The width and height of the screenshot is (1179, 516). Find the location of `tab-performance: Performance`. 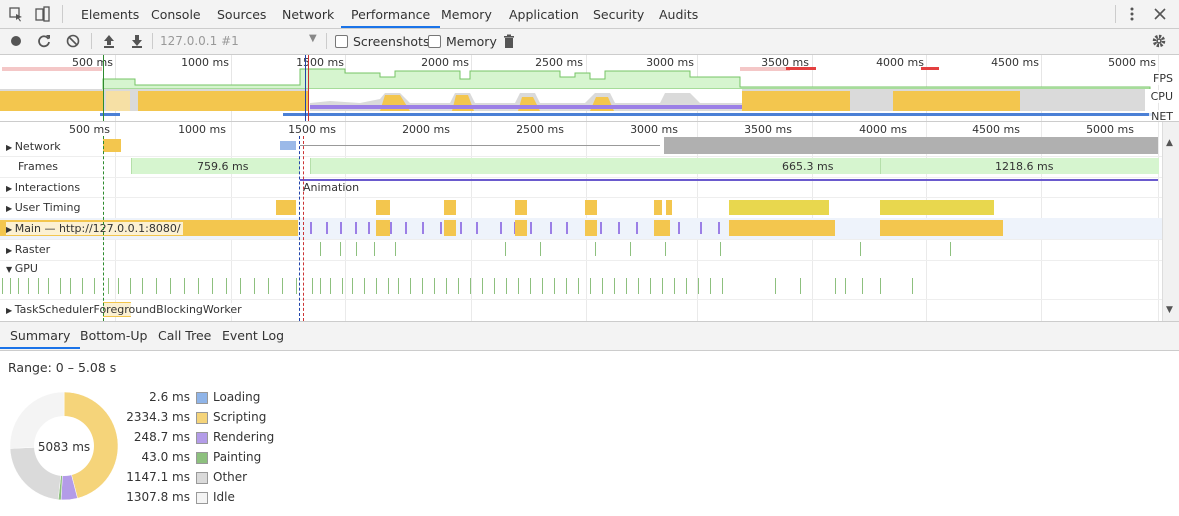

tab-performance: Performance is located at coordinates (391, 14).